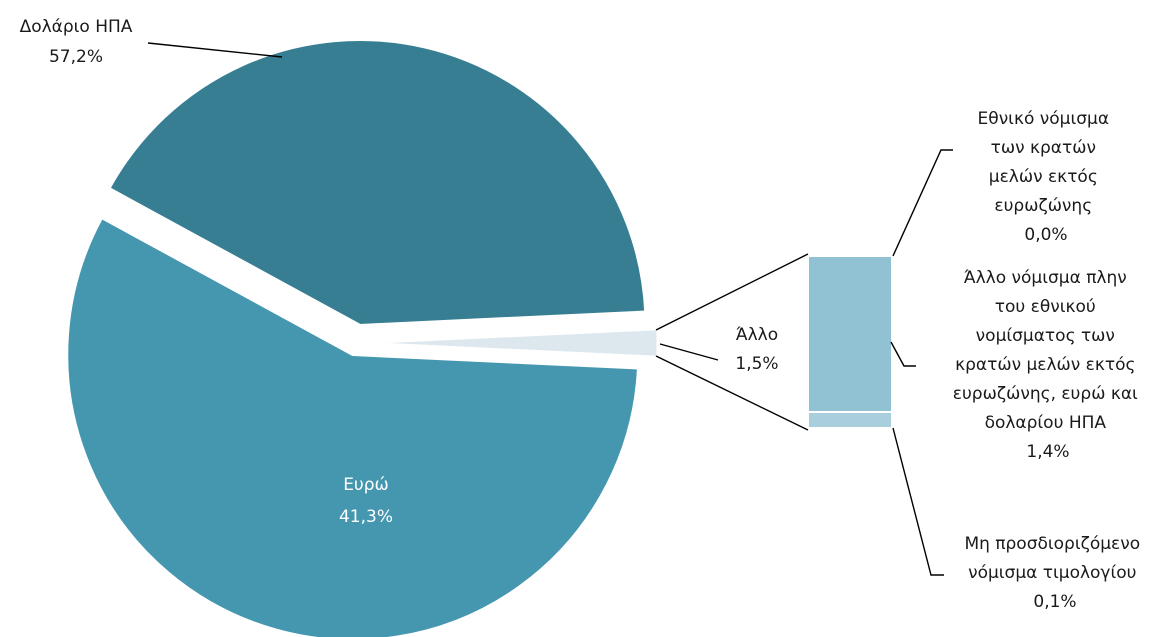 This screenshot has height=637, width=1164. I want to click on slice-label-usd: Δολάριο ΗΠΑ, so click(76, 27).